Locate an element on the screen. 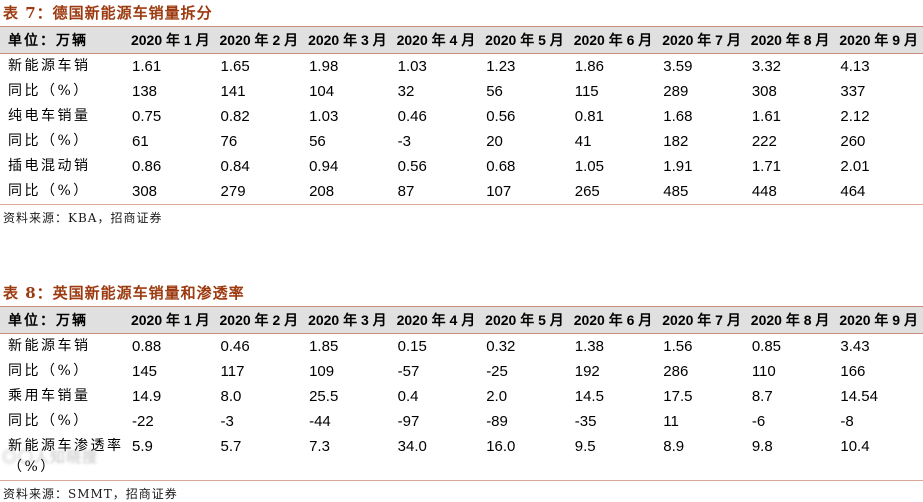 This screenshot has width=923, height=502. cell-value: 8.0 is located at coordinates (231, 396).